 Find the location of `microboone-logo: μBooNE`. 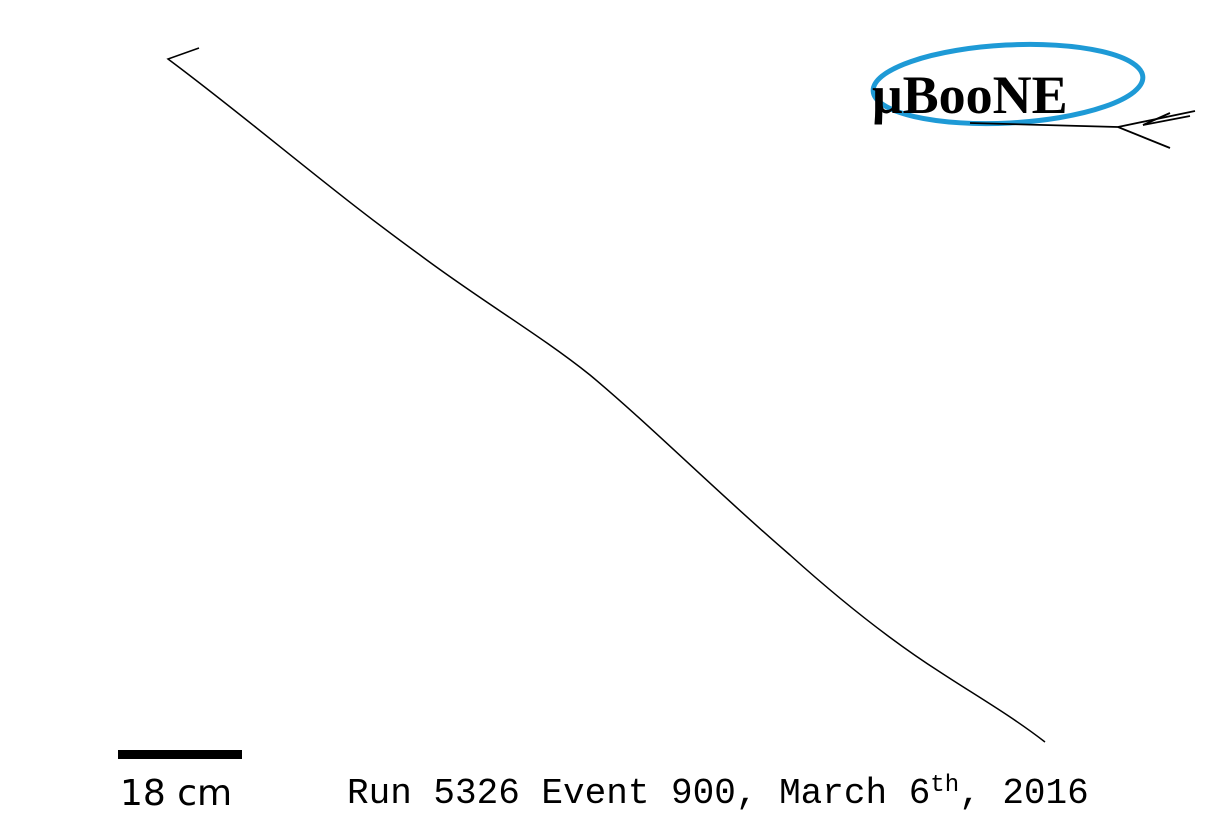

microboone-logo: μBooNE is located at coordinates (1033, 95).